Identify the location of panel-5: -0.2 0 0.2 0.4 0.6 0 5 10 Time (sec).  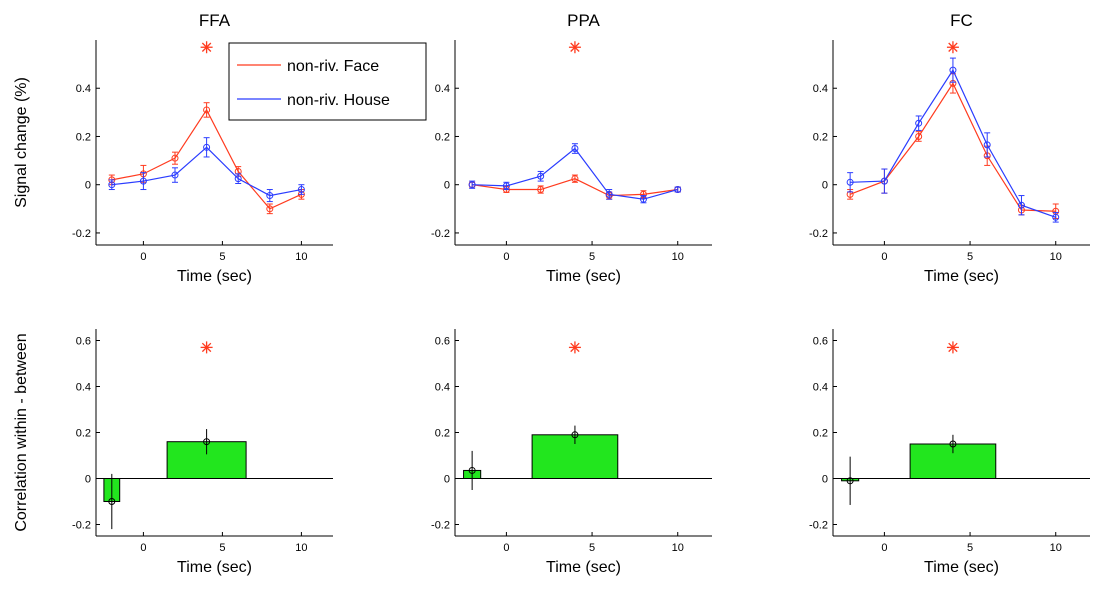
(571, 452).